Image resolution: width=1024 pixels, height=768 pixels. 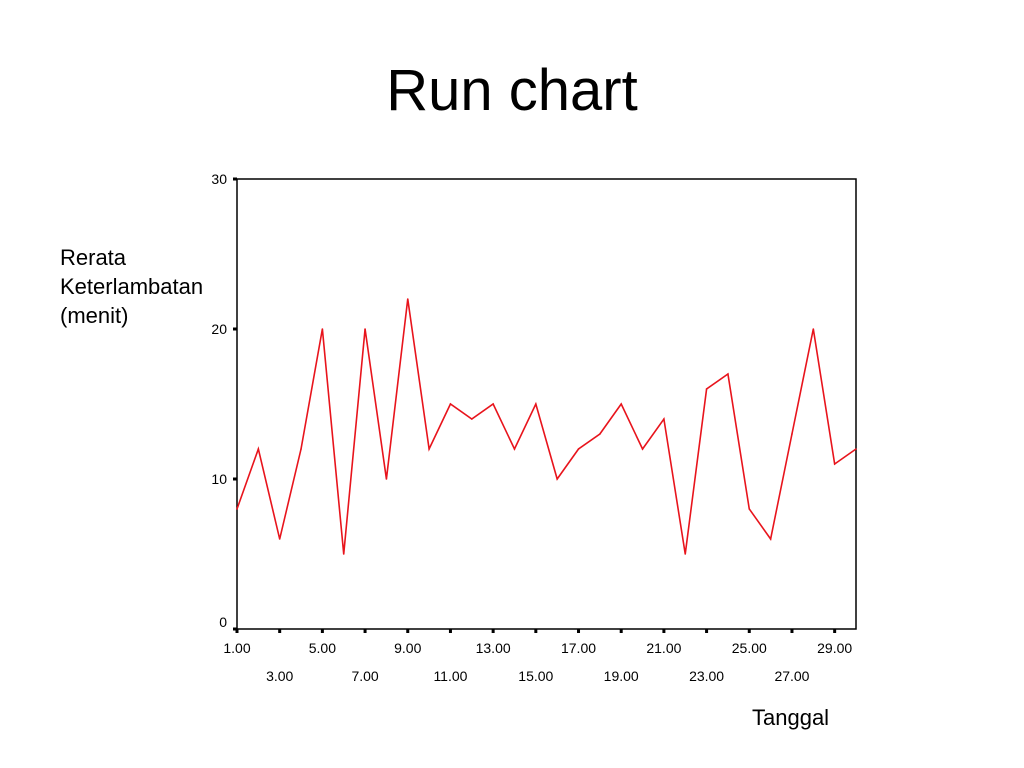 What do you see at coordinates (791, 676) in the screenshot?
I see `x-tick-label: 27.00` at bounding box center [791, 676].